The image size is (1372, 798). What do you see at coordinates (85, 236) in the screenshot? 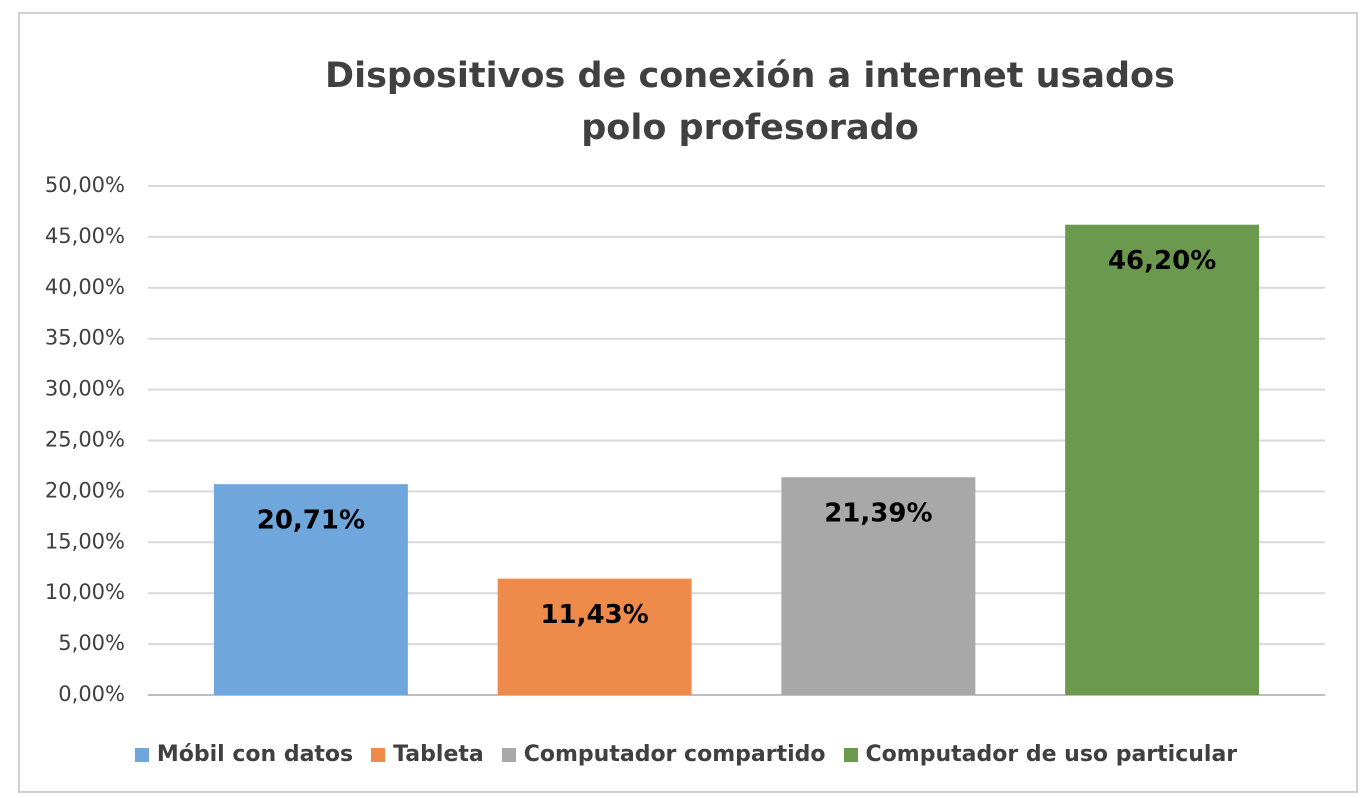
I see `y-tick-label: 45,00%` at bounding box center [85, 236].